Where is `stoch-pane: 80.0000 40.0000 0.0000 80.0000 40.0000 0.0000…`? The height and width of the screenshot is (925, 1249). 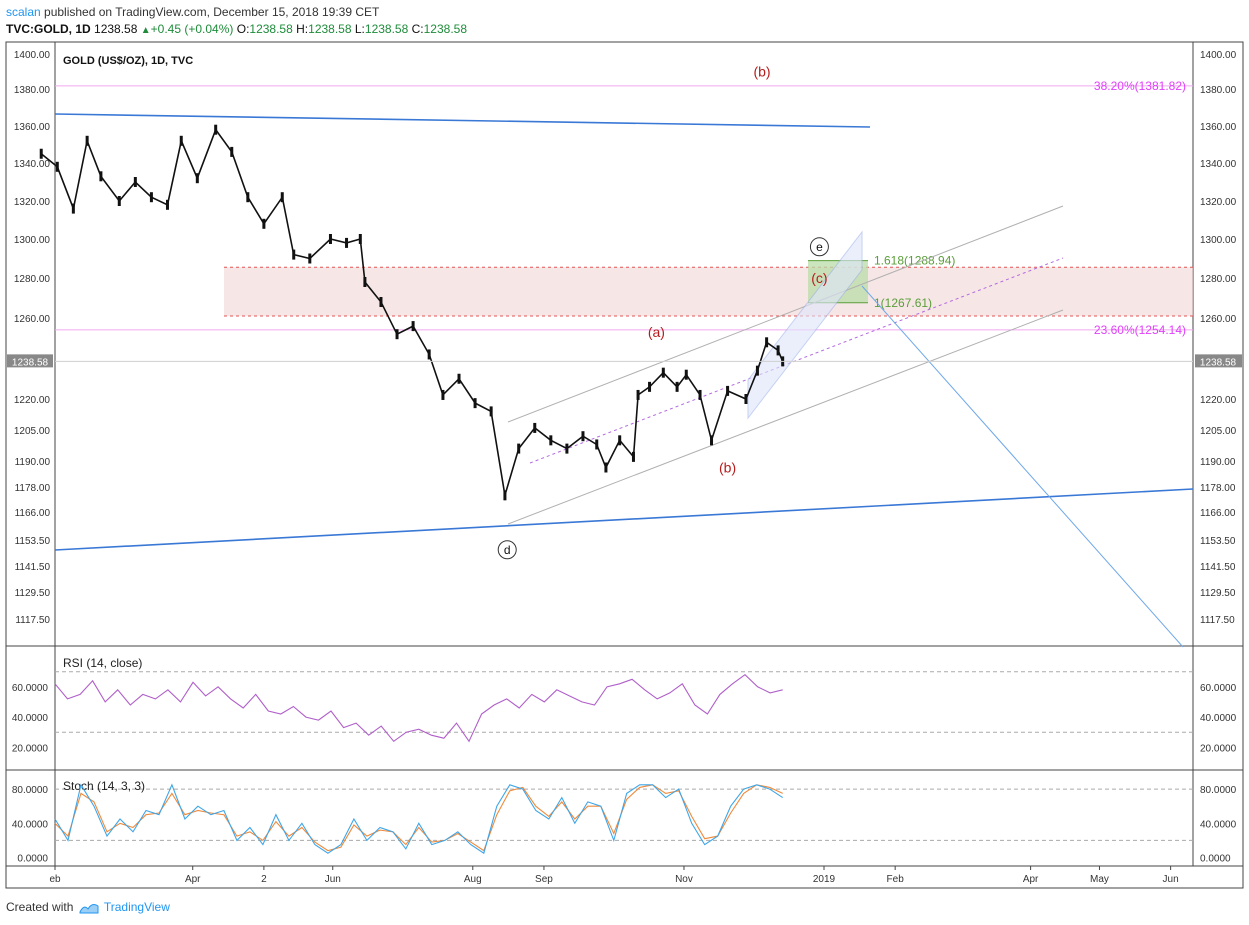
stoch-pane: 80.0000 40.0000 0.0000 80.0000 40.0000 0.0000… is located at coordinates (624, 821).